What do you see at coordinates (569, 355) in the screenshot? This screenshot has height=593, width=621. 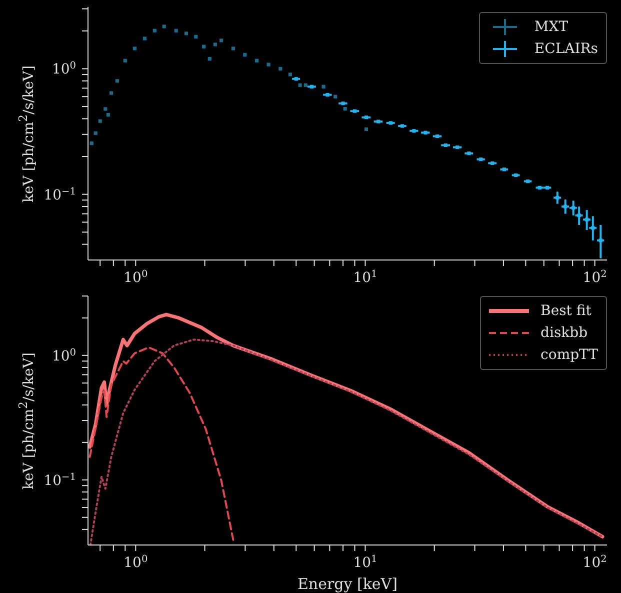 I see `legend-label: compTT` at bounding box center [569, 355].